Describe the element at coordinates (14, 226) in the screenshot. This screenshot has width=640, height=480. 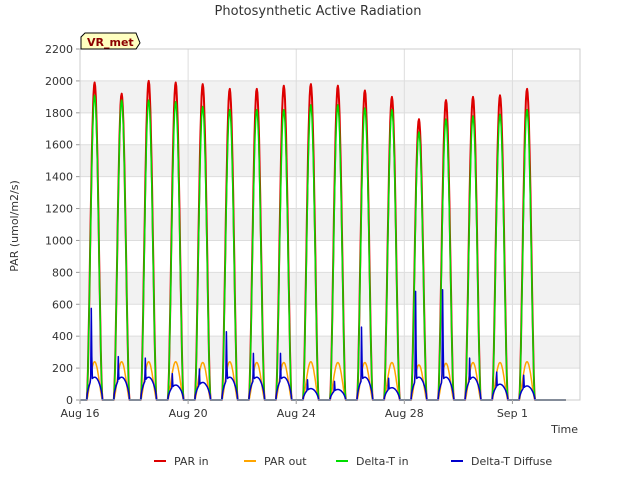
I see `y-axis-label: PAR (umol/m2/s)` at that location.